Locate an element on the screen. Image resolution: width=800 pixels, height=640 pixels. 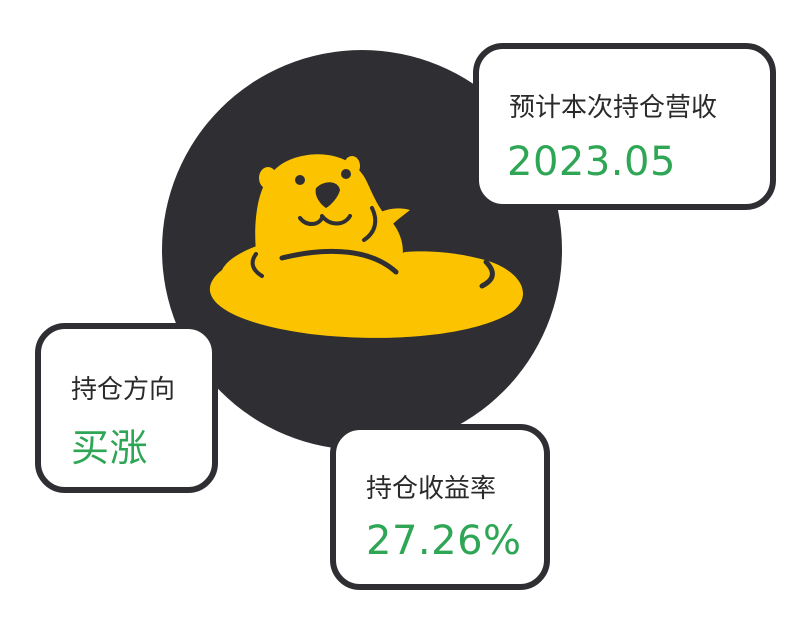
otter-arm is located at coordinates (370, 224).